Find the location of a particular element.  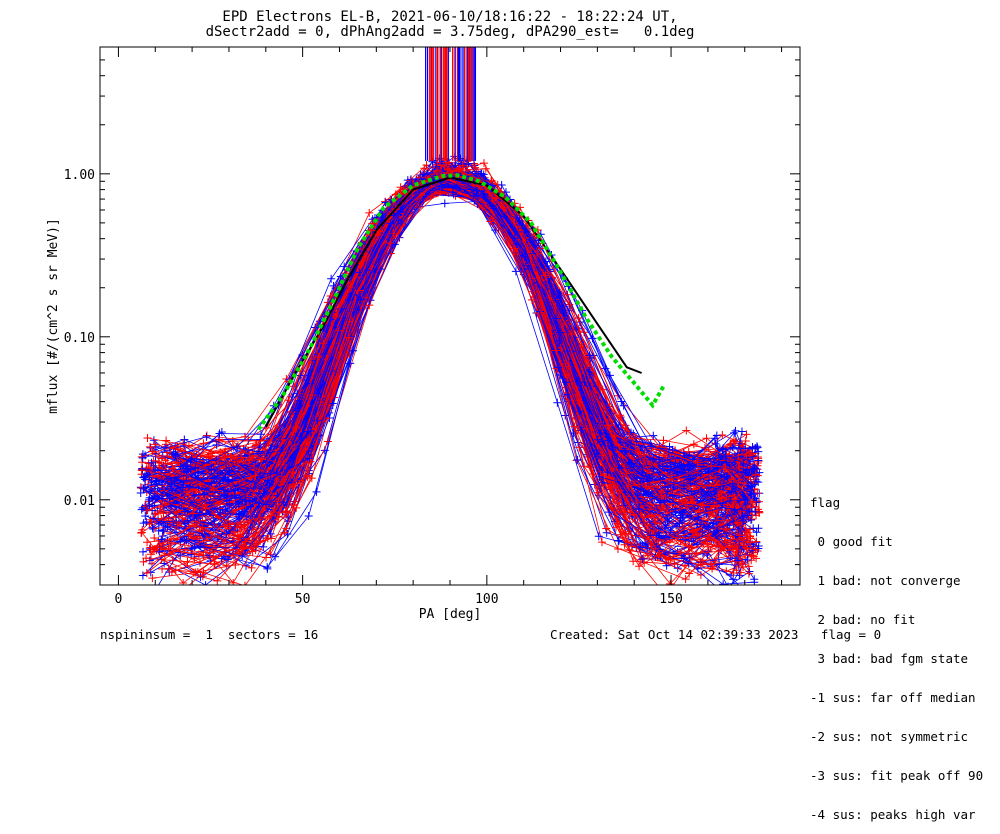

x-tick-label: 150 is located at coordinates (670, 599).